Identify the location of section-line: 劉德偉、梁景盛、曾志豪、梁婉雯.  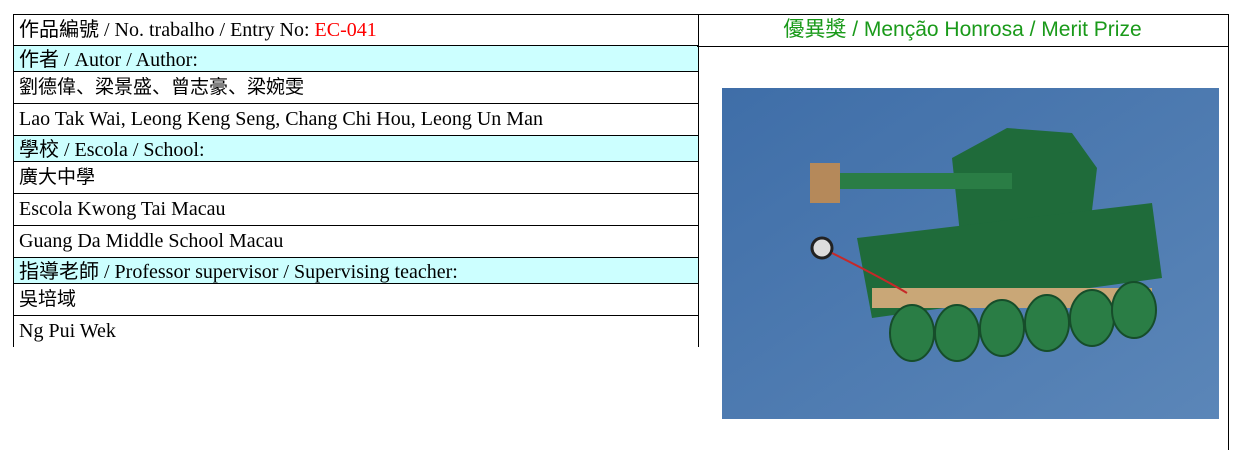
(356, 87).